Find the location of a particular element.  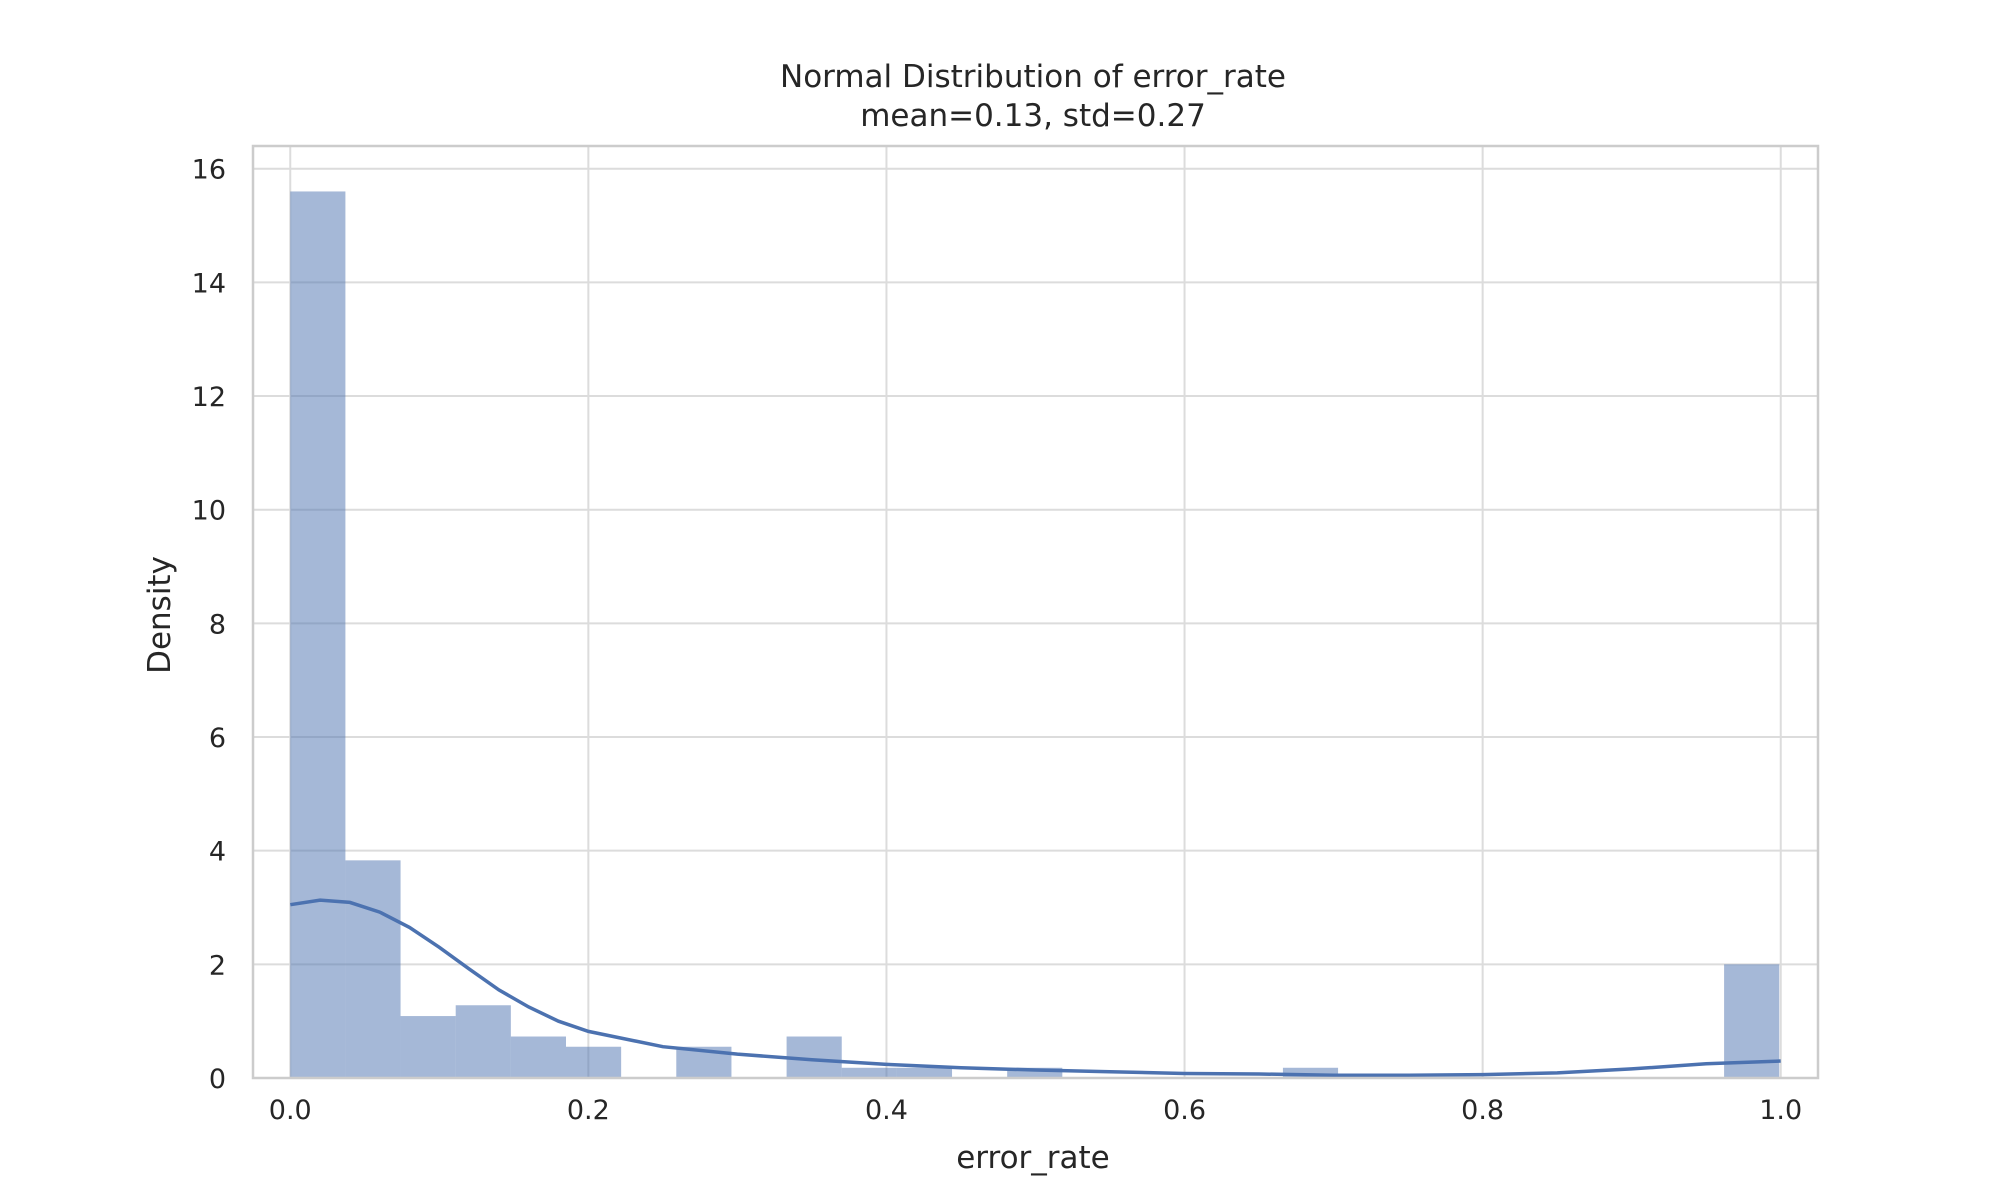

y-axis-ticks: 0 2 4 6 8 10 12 14 16 is located at coordinates (209, 625).